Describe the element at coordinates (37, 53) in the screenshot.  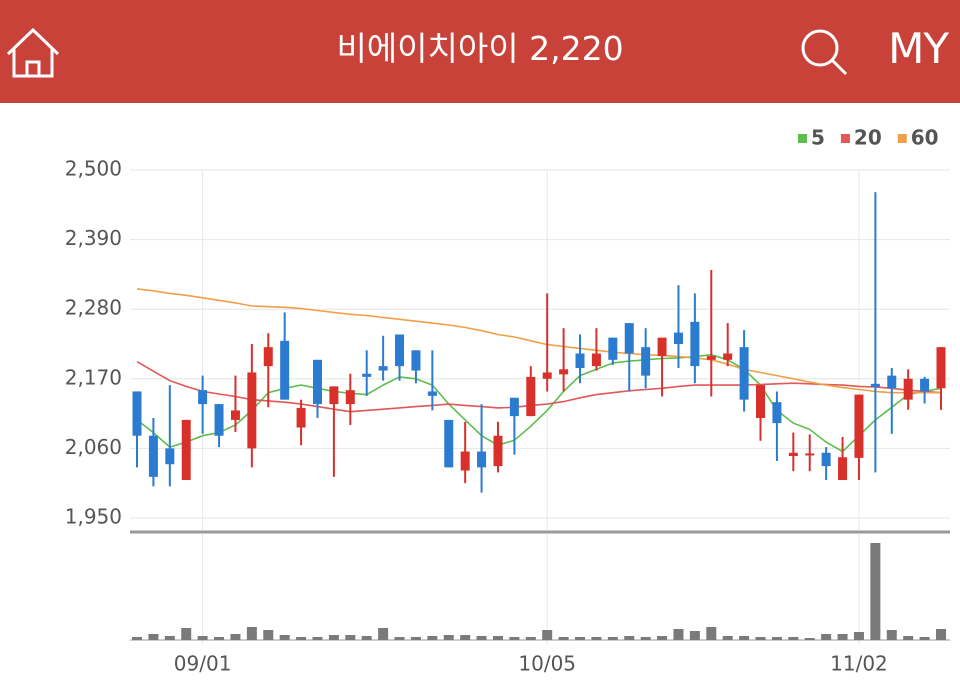
I see `home-button` at that location.